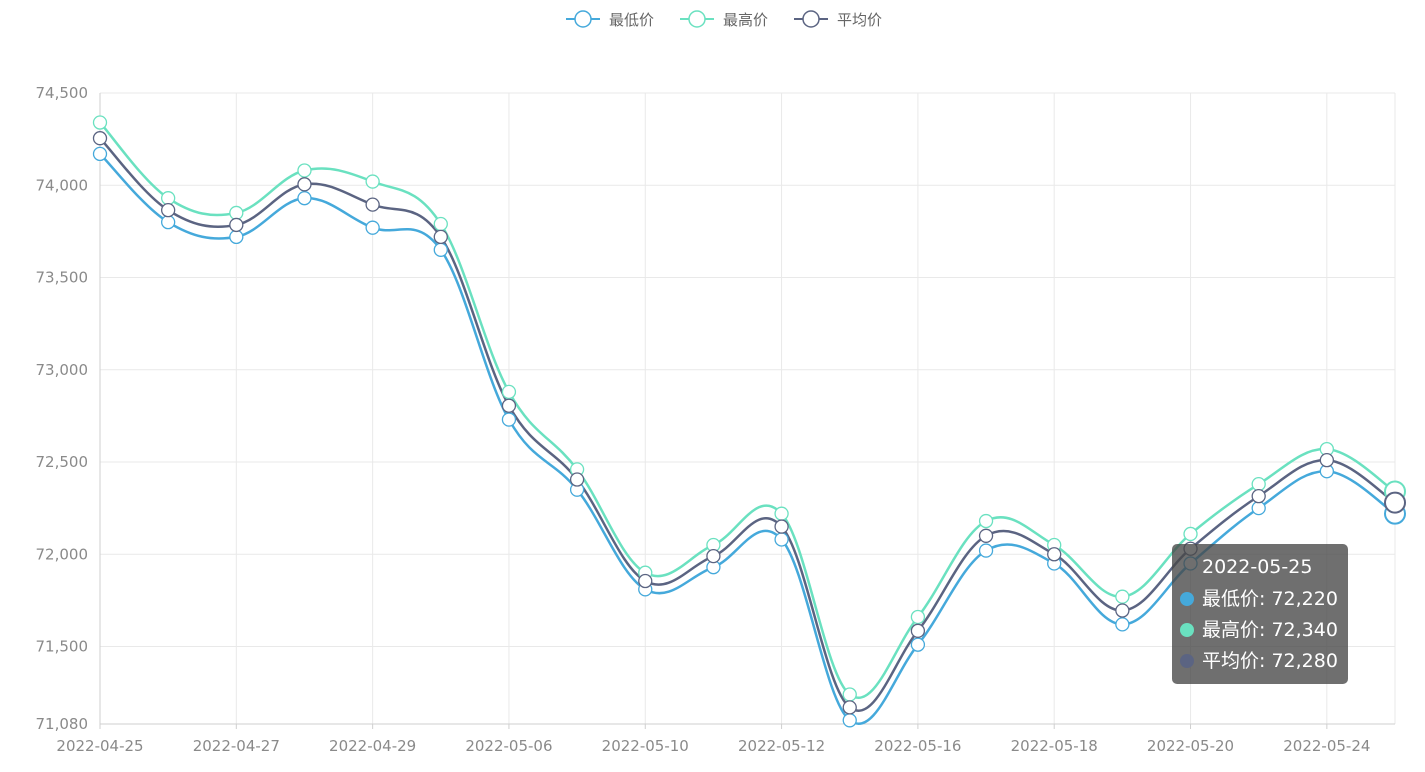  Describe the element at coordinates (1270, 661) in the screenshot. I see `tooltip-avg-text: 平均价: 72,280` at that location.